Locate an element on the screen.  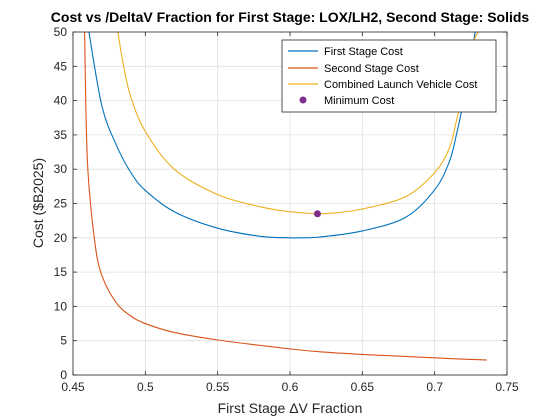
y-axis-label: Cost ($B2025) is located at coordinates (38, 203).